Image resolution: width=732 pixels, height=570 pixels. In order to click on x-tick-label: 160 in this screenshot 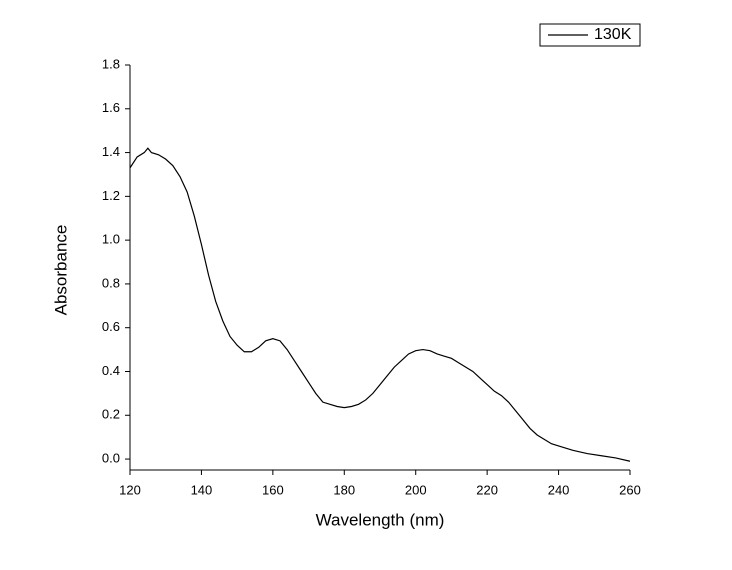, I will do `click(273, 489)`.